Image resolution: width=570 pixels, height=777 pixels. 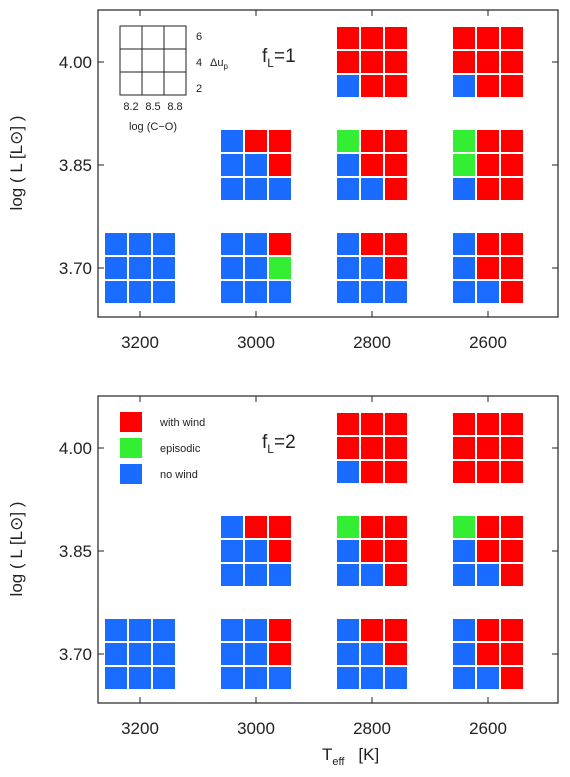 I want to click on x-axis-label: Teff [K], so click(x=350, y=756).